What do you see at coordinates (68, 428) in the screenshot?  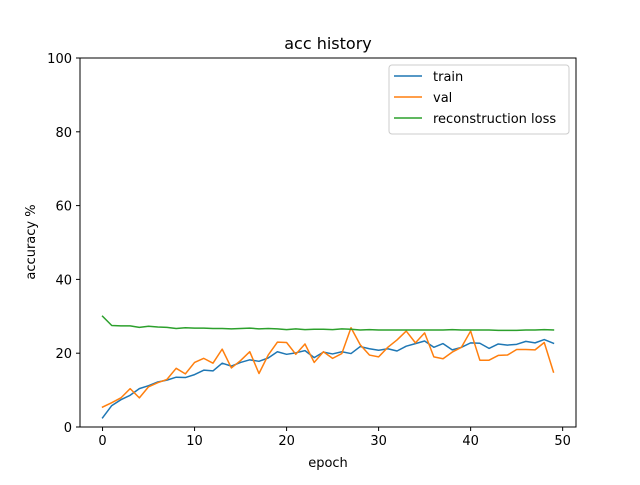 I see `y-tick-label: 0` at bounding box center [68, 428].